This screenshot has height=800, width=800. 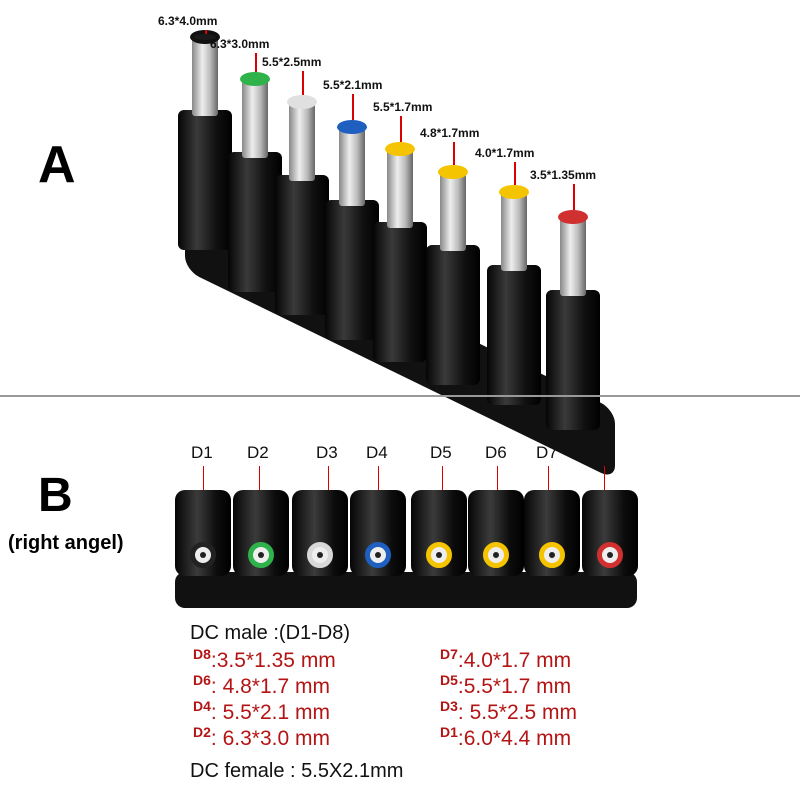 I want to click on spec-value: : 4.8*1.7 mm, so click(x=270, y=686).